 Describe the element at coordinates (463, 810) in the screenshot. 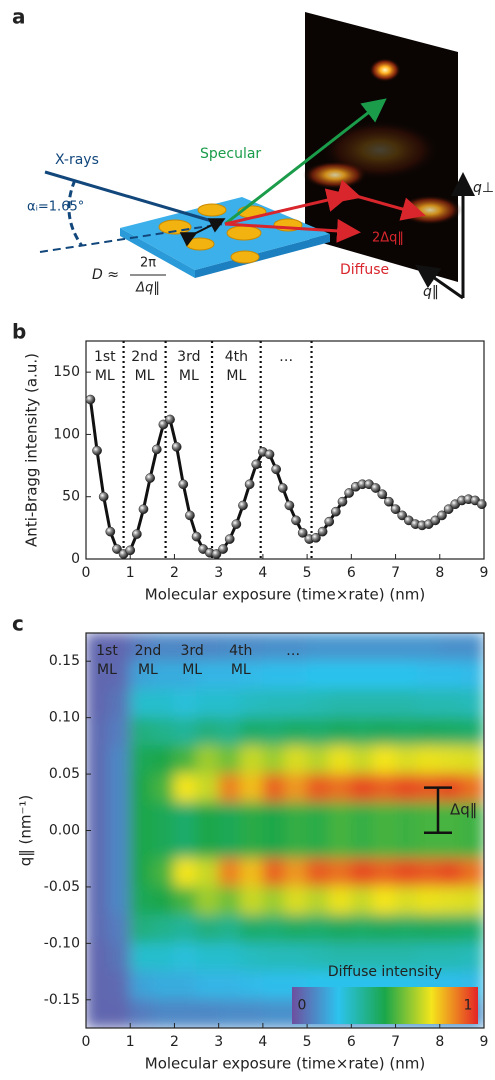

I see `annotation-label: Δq‖` at that location.